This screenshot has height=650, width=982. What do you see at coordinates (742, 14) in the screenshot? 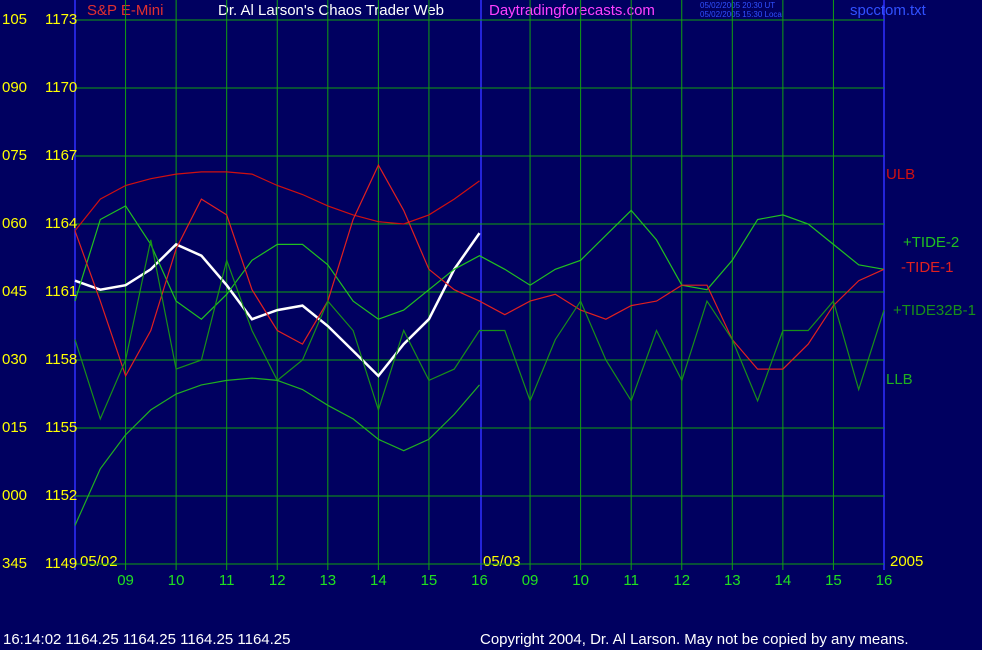
I see `stamp: 05/02/2005 15:30 Local` at bounding box center [742, 14].